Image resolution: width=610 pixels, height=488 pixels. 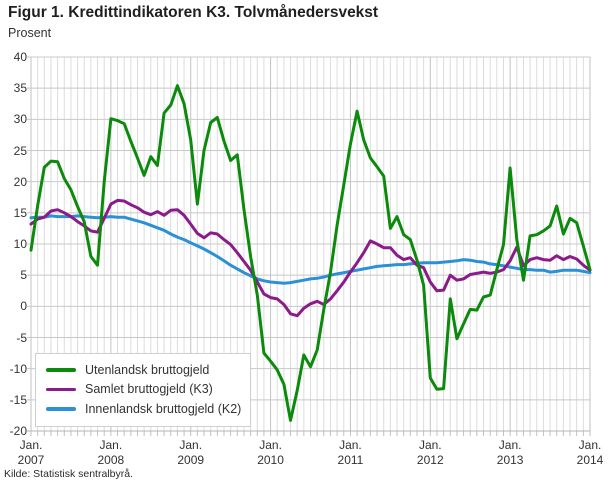 What do you see at coordinates (23, 306) in the screenshot?
I see `y-axis-tick-label: 0` at bounding box center [23, 306].